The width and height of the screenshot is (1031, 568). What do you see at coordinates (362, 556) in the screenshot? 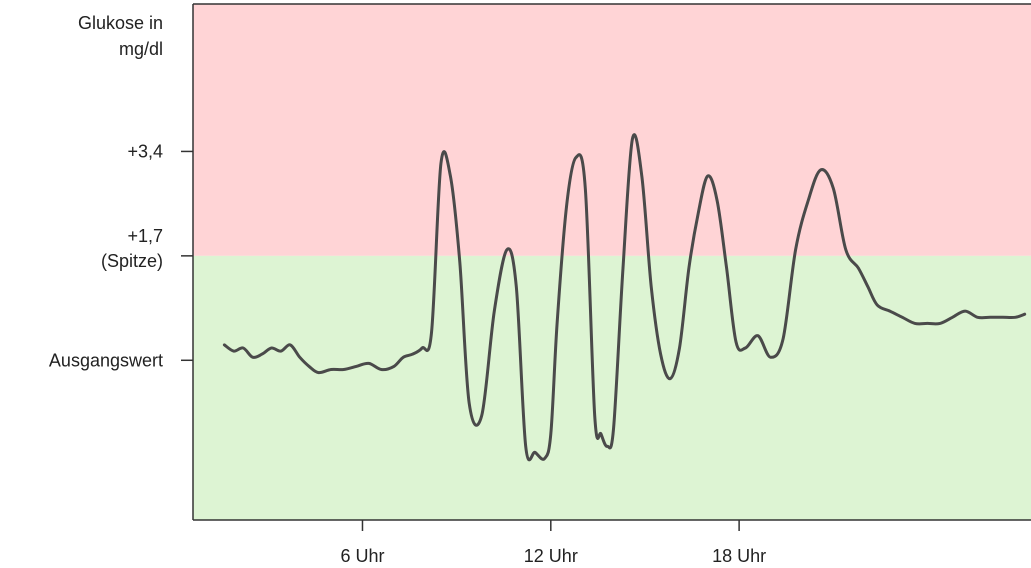
I see `x-tick-label: 6 Uhr` at bounding box center [362, 556].